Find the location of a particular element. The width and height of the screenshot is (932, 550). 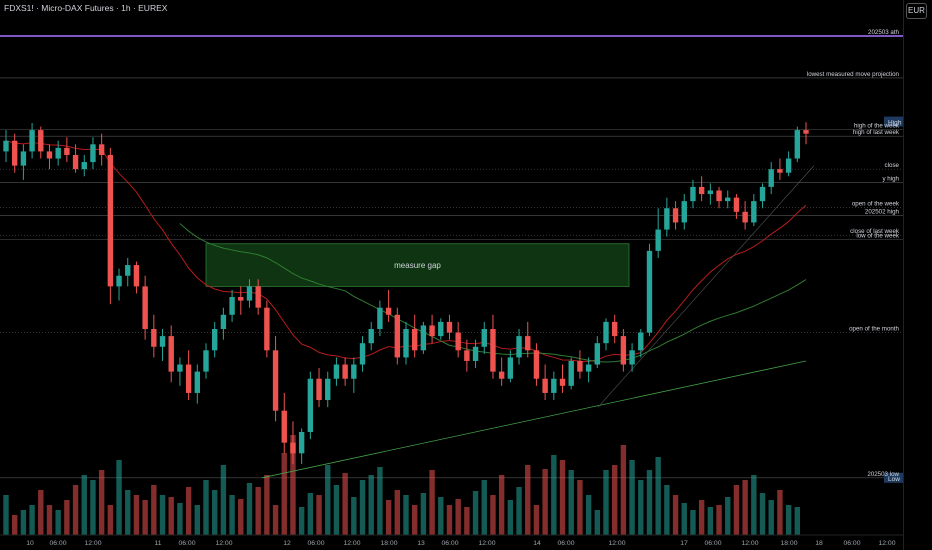

level-tag-label: Low is located at coordinates (894, 479).